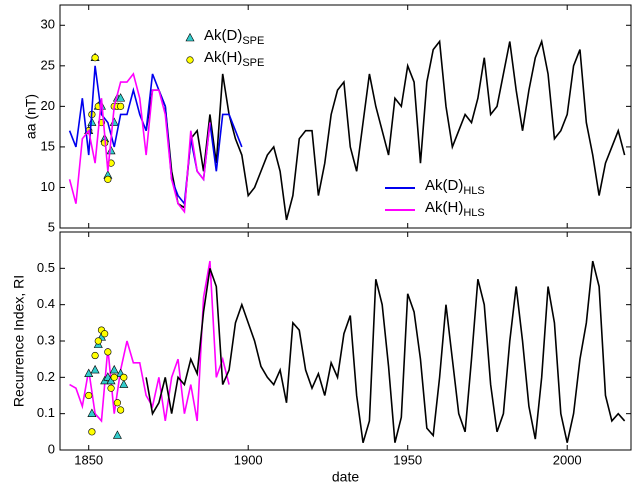 Image resolution: width=635 pixels, height=489 pixels. I want to click on x-tick-label: 1950, so click(407, 459).